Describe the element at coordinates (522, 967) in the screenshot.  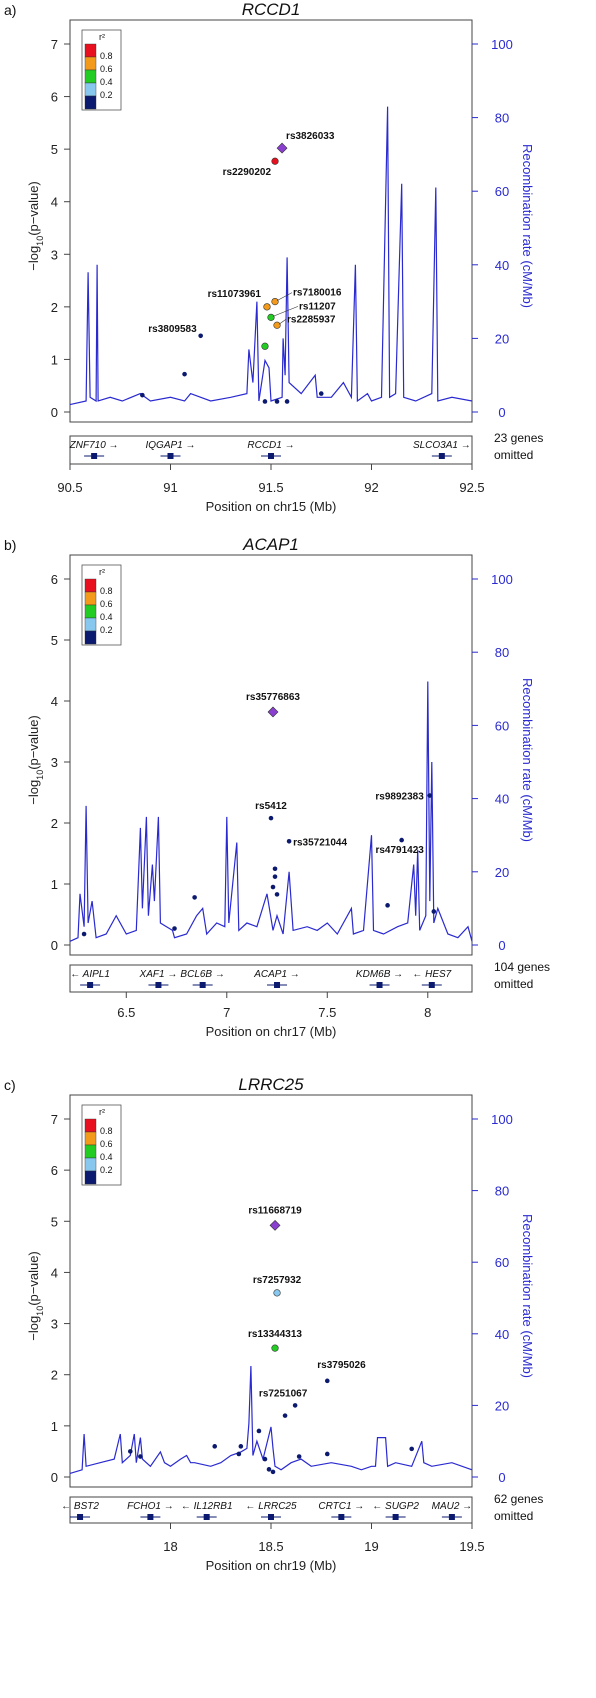
I see `genes-omitted-count: 104 genes` at that location.